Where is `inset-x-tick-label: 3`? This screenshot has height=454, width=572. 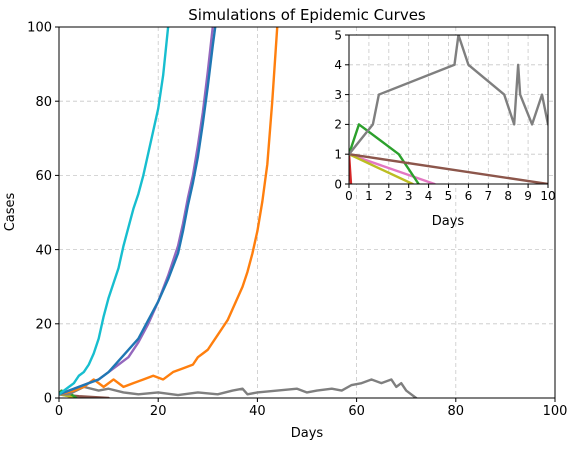
inset-x-tick-label: 3 is located at coordinates (409, 196).